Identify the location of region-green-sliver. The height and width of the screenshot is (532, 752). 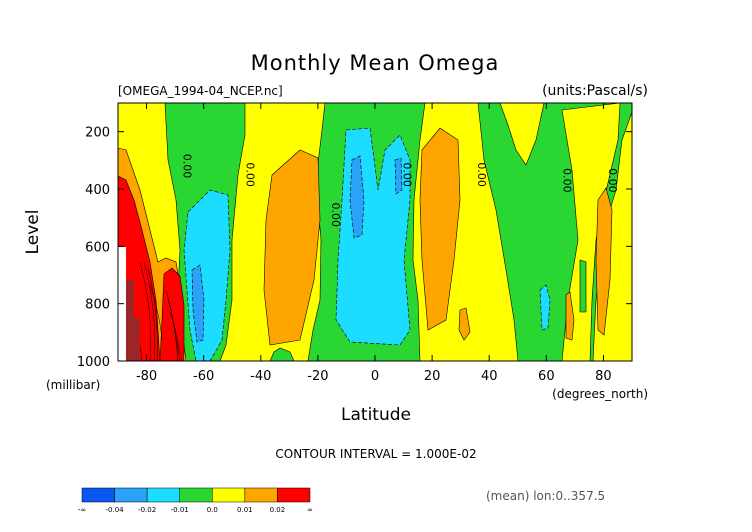
(583, 286).